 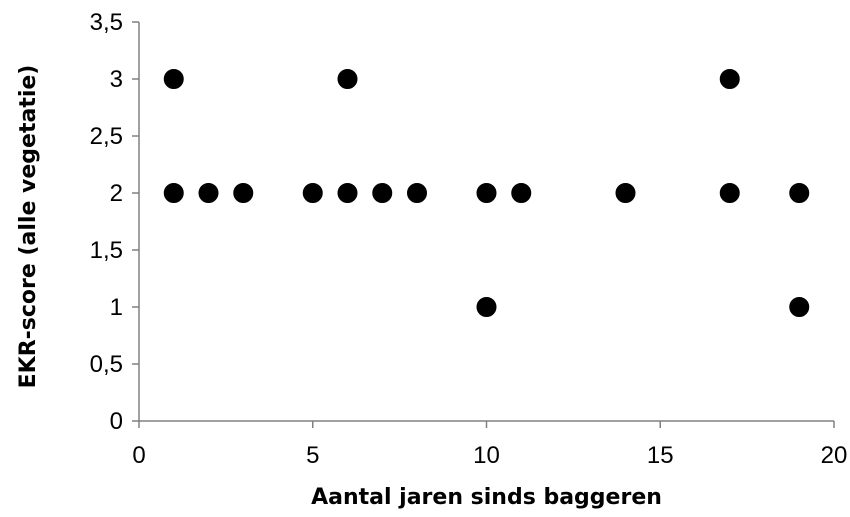 I want to click on y-tick-label: 0,5, so click(x=106, y=364).